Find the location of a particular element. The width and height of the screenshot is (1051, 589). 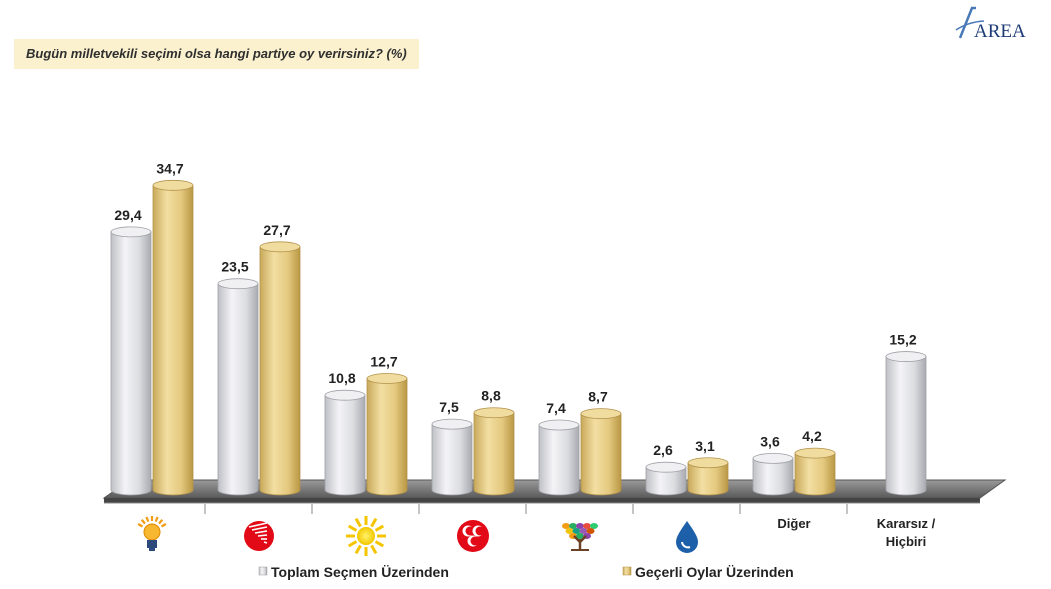

data-label: 7,5 is located at coordinates (449, 407).